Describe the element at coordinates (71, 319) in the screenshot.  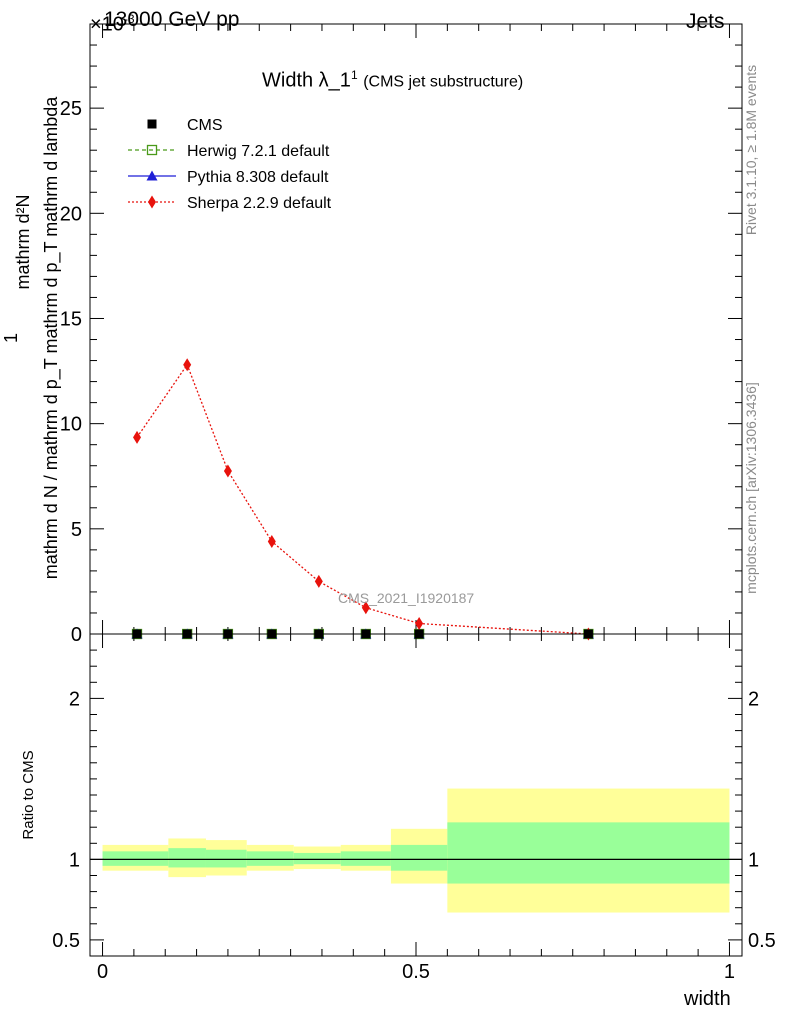
I see `main-ytick-label-3: 15` at that location.